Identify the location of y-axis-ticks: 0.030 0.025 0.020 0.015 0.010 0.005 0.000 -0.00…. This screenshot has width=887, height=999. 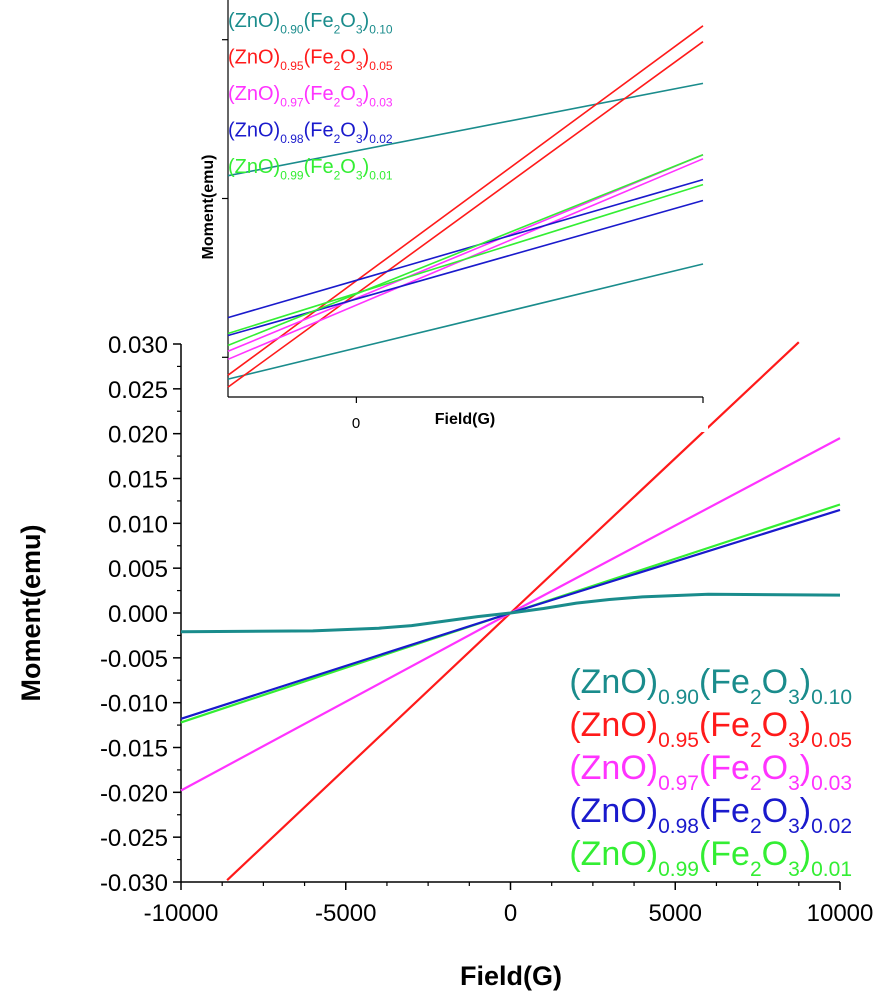
(140, 614).